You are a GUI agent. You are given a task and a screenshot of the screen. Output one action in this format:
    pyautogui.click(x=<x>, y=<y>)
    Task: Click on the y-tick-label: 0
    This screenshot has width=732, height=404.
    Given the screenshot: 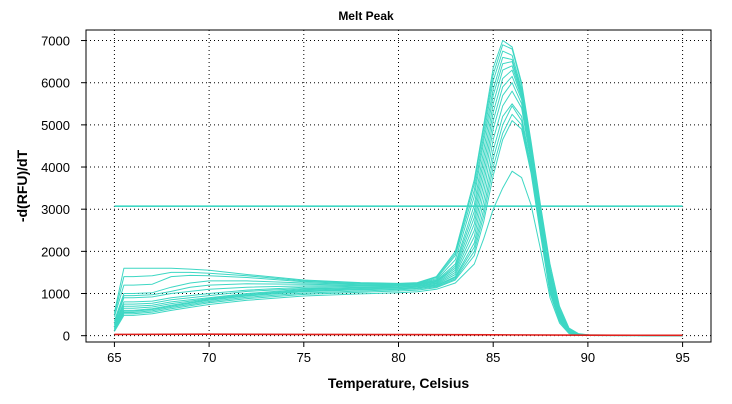 What is the action you would take?
    pyautogui.click(x=66, y=336)
    